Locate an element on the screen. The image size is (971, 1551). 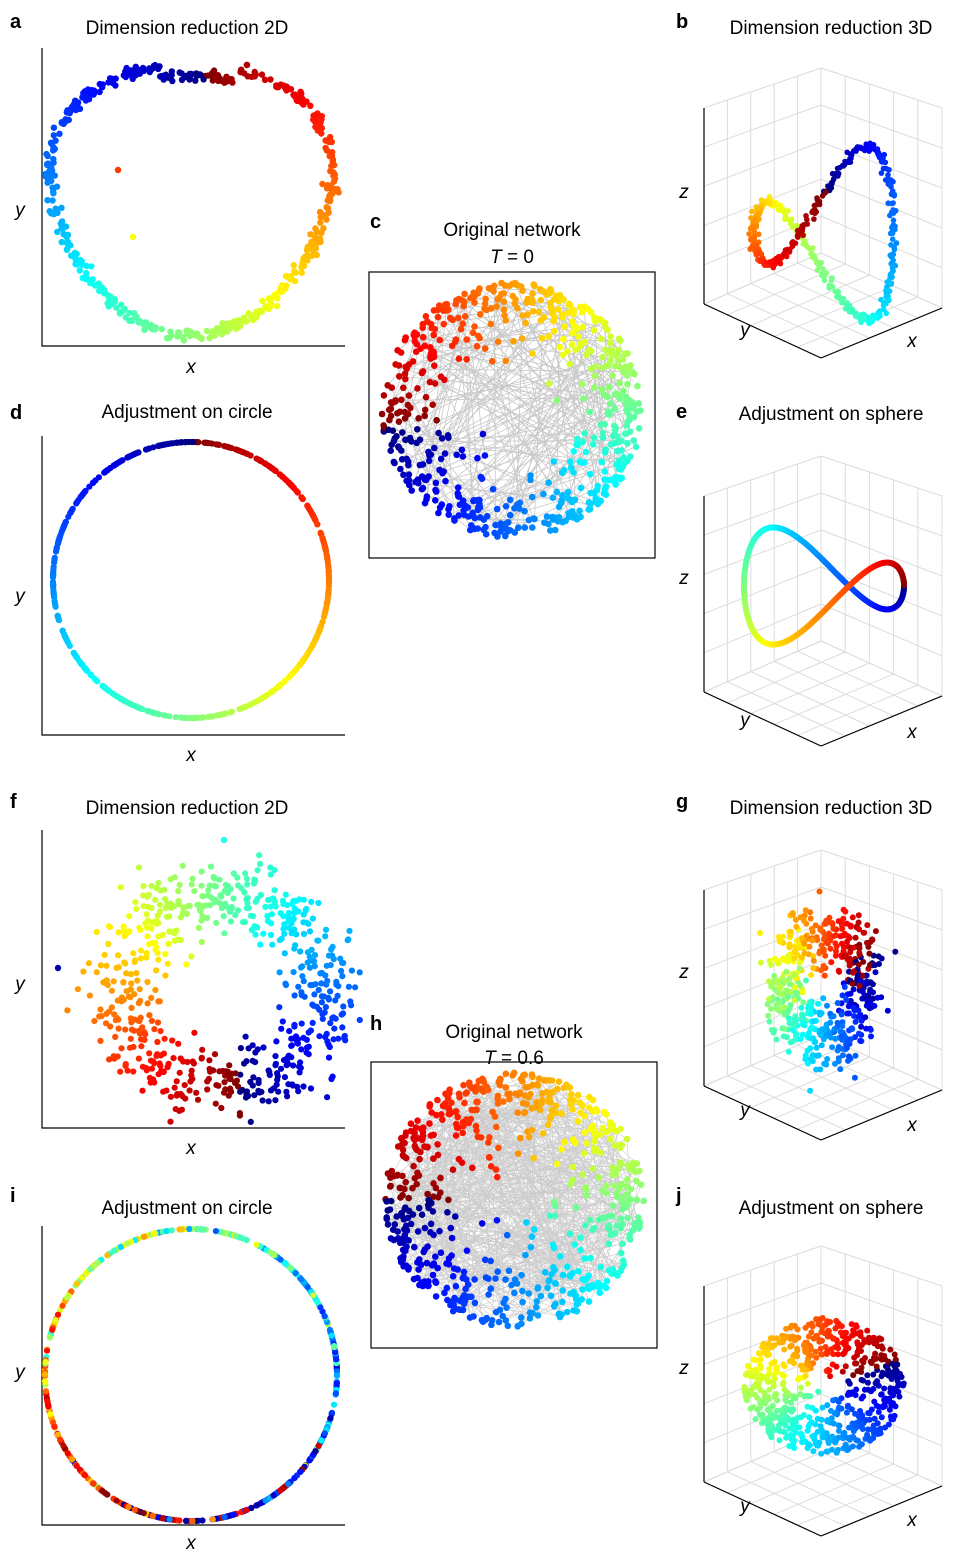
xlabel-d: x is located at coordinates (191, 755).